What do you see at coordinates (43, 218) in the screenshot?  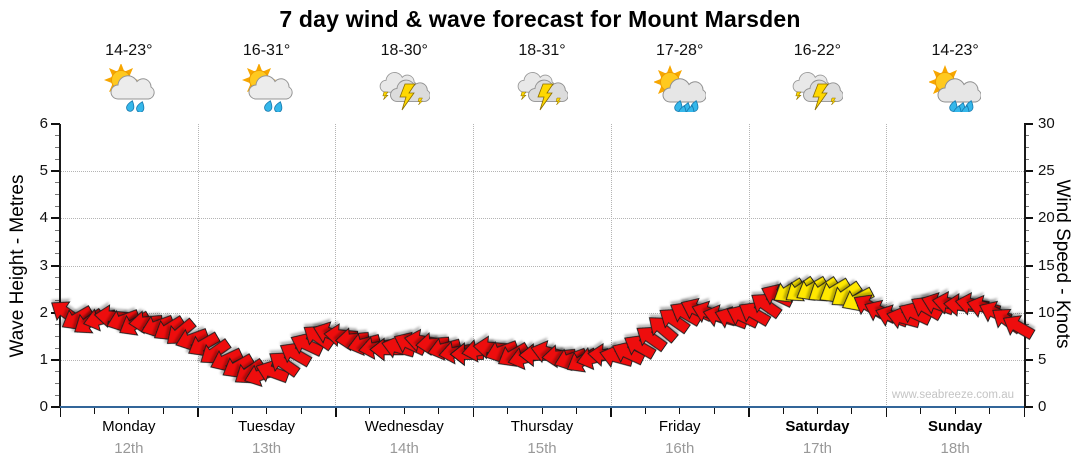 I see `left-axis-tick-label: 4` at bounding box center [43, 218].